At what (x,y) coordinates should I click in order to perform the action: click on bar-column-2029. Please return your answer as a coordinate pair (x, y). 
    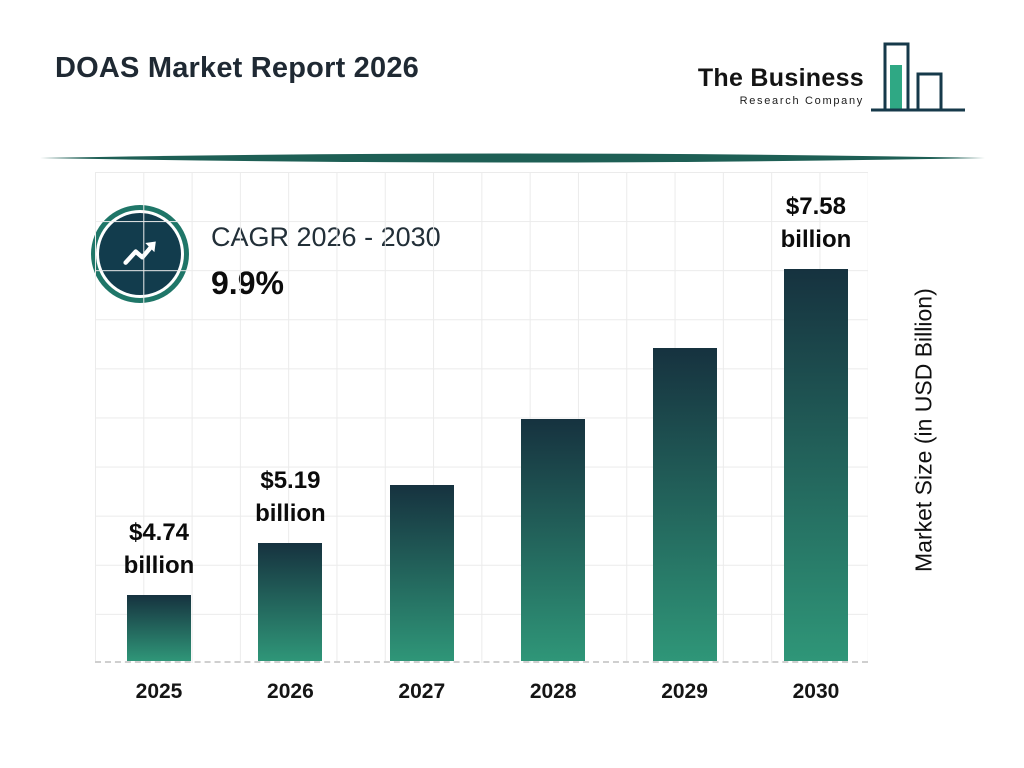
    Looking at the image, I should click on (685, 416).